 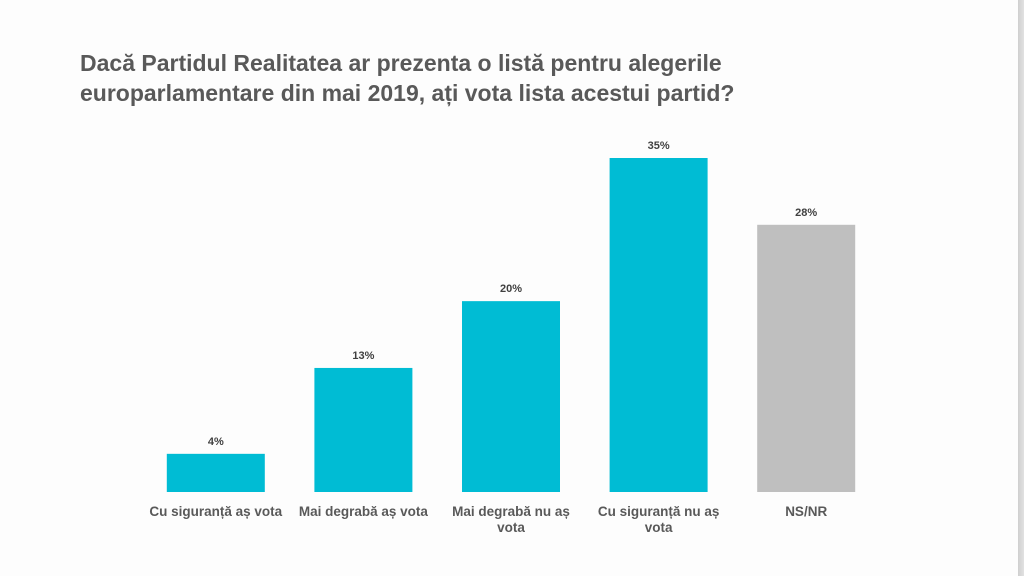 I want to click on value-label-1: 13%, so click(x=363, y=356).